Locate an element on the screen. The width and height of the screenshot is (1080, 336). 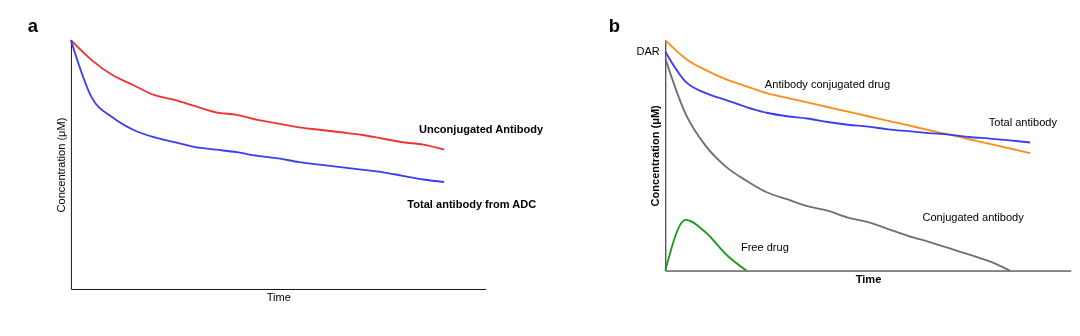
chart-title: b is located at coordinates (614, 25).